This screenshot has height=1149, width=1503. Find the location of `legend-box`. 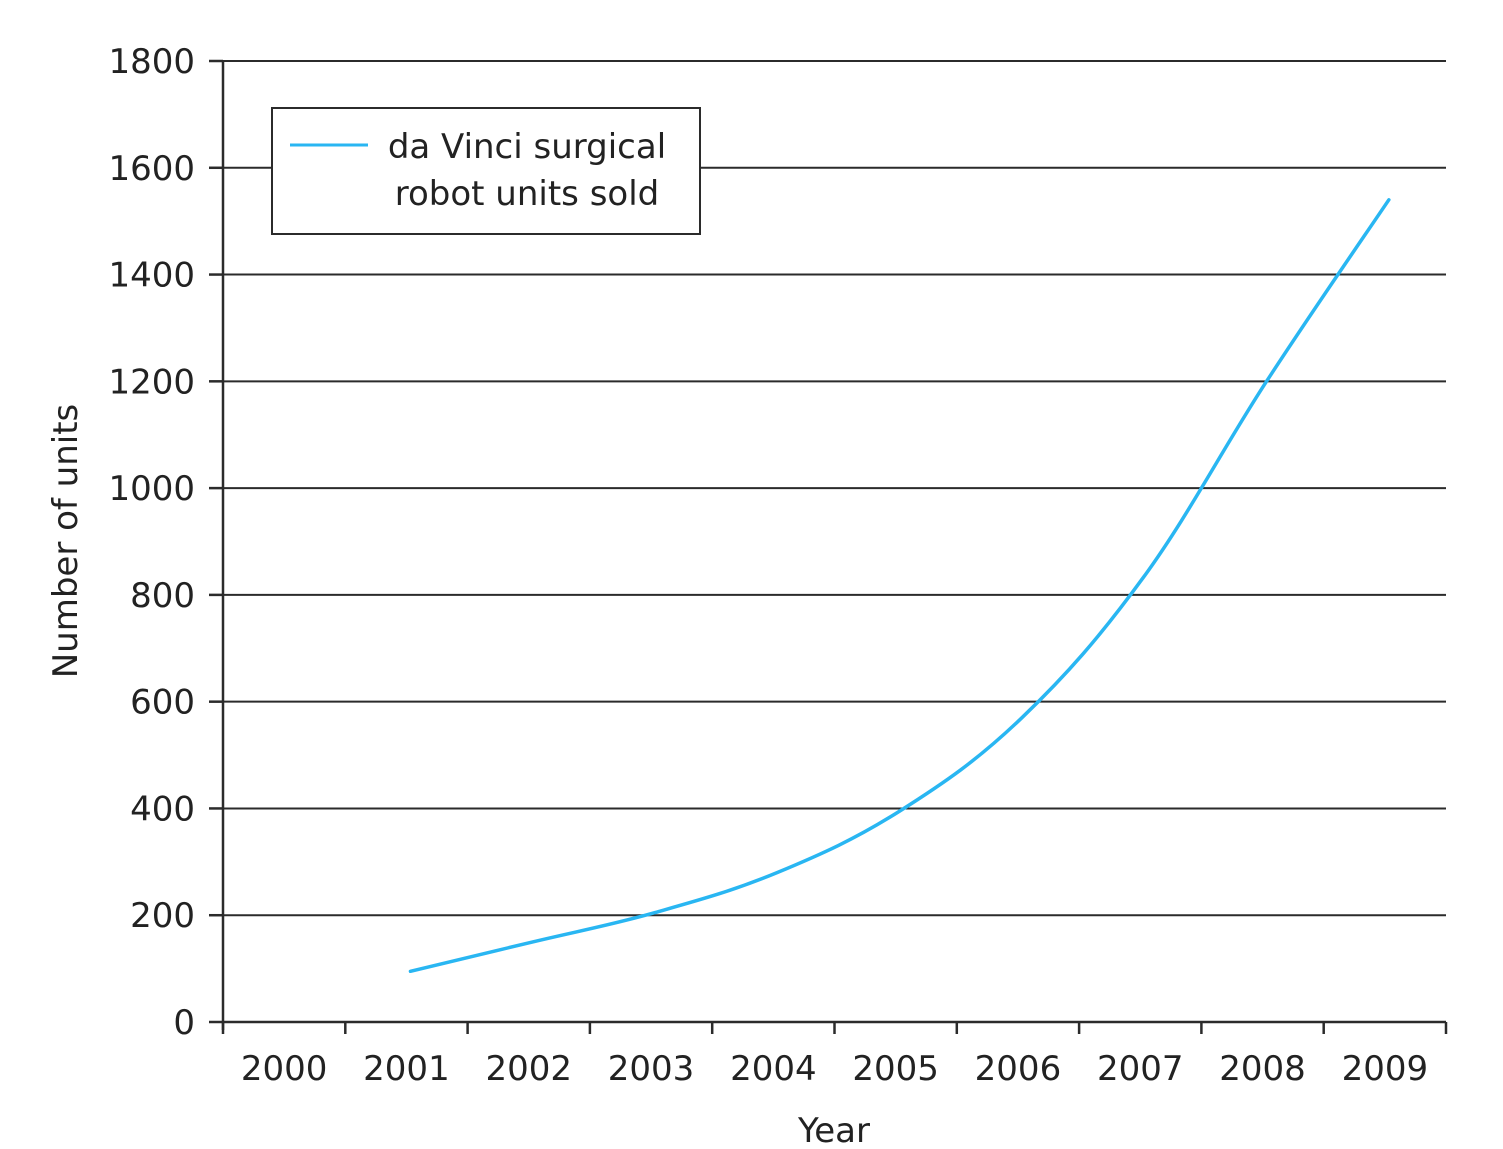

legend-box is located at coordinates (486, 171).